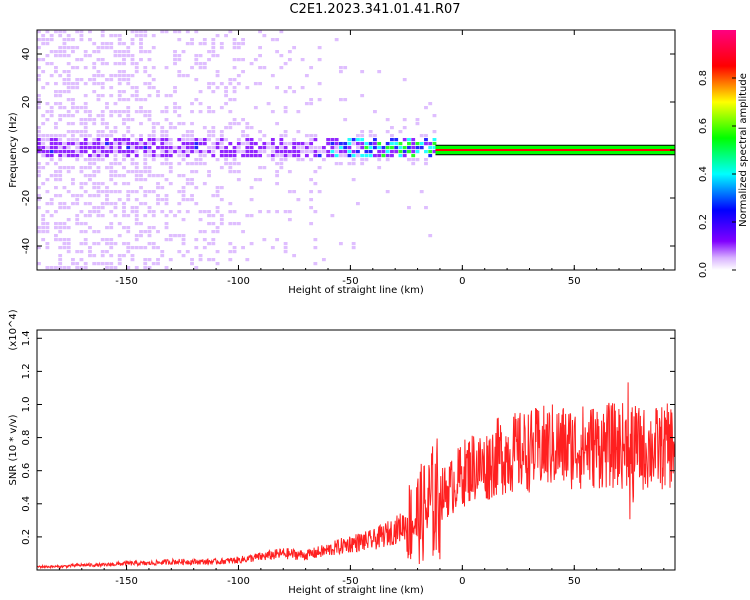  Describe the element at coordinates (717, 174) in the screenshot. I see `colorbar-ticks: 0.00.20.40.60.8` at that location.